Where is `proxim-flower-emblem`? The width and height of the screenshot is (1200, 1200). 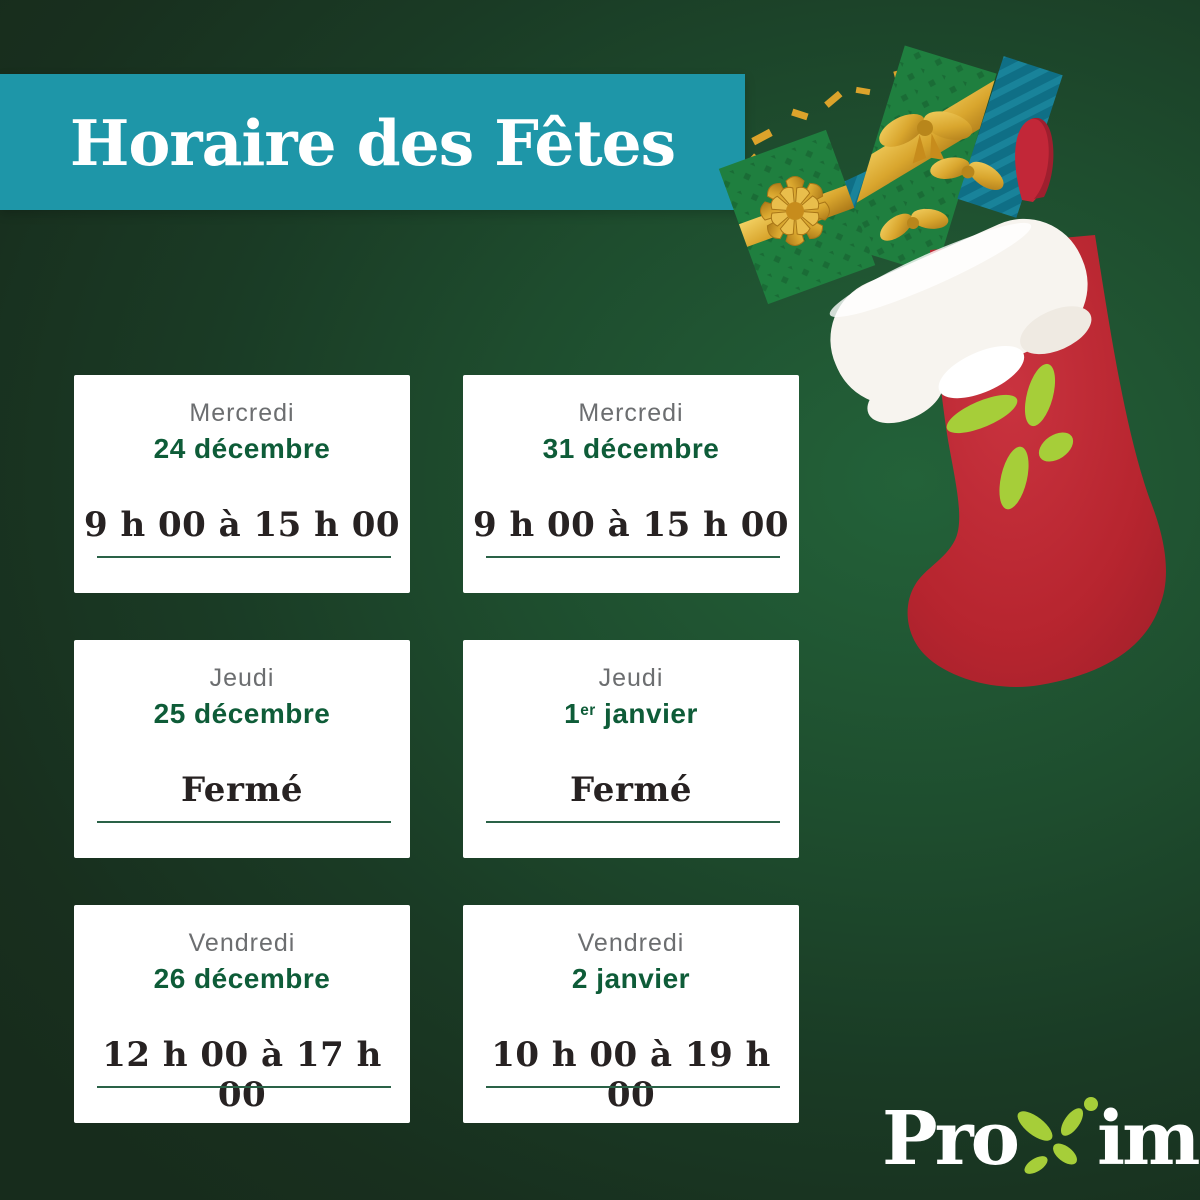 proxim-flower-emblem is located at coordinates (1010, 436).